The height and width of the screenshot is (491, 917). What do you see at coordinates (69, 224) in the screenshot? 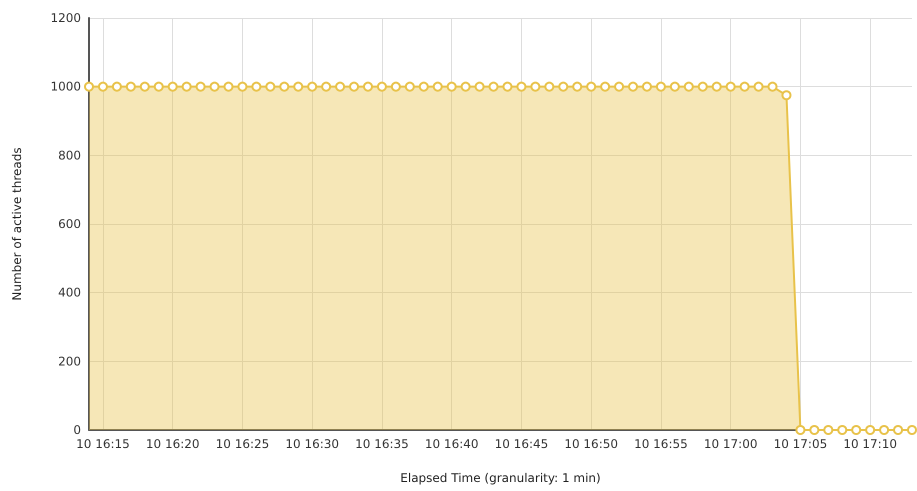
I see `y-tick-label: 600` at bounding box center [69, 224].